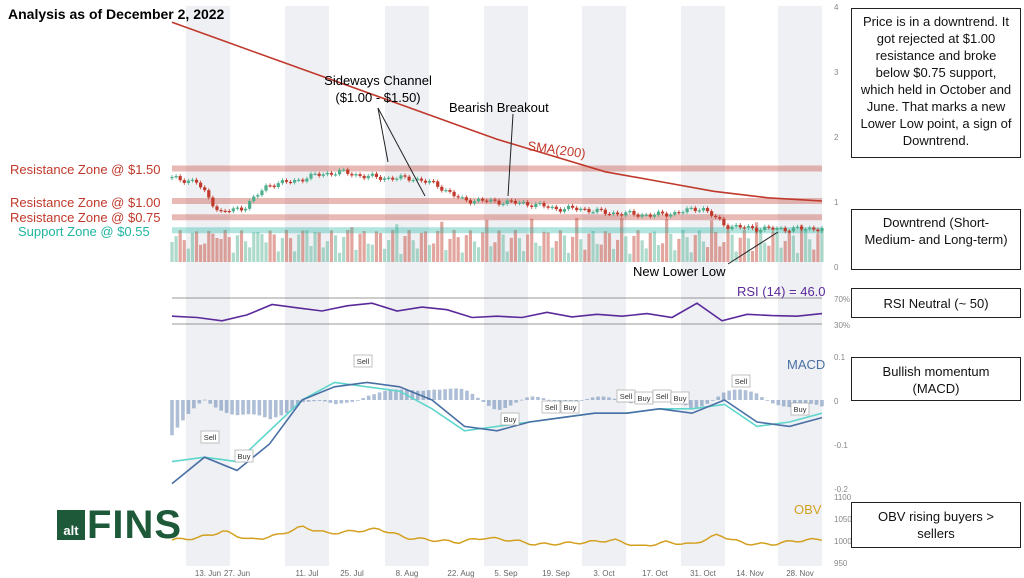 This screenshot has width=1024, height=578. Describe the element at coordinates (135, 525) in the screenshot. I see `logo-fins: FINS` at that location.